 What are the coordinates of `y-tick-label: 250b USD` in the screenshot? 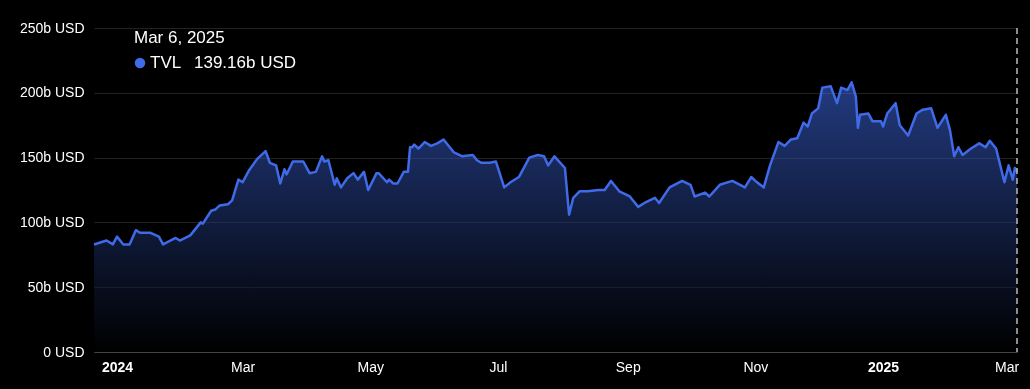 It's located at (52, 27).